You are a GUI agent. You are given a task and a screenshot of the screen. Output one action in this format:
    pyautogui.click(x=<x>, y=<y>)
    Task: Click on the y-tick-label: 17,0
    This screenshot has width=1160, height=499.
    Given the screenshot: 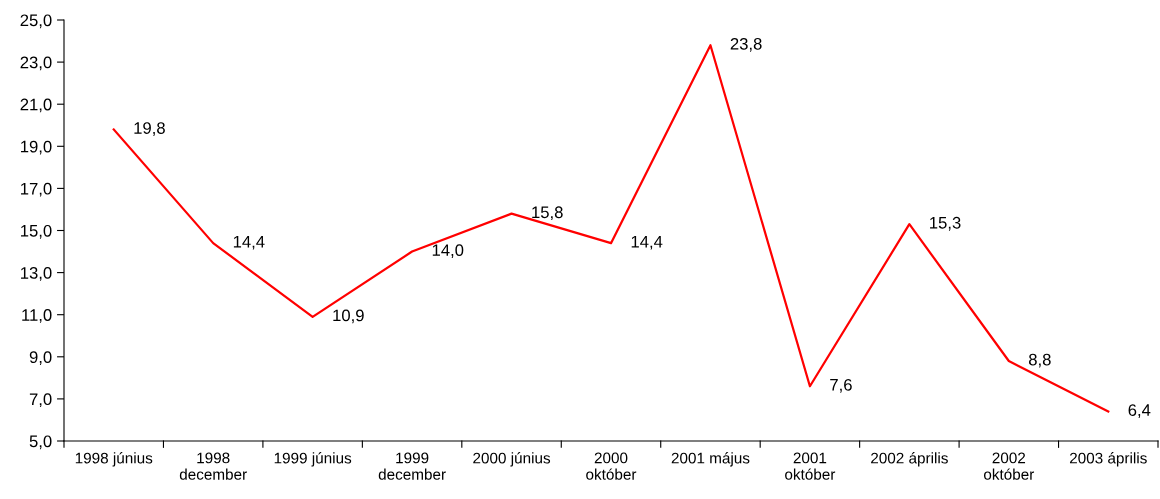 What is the action you would take?
    pyautogui.click(x=36, y=189)
    